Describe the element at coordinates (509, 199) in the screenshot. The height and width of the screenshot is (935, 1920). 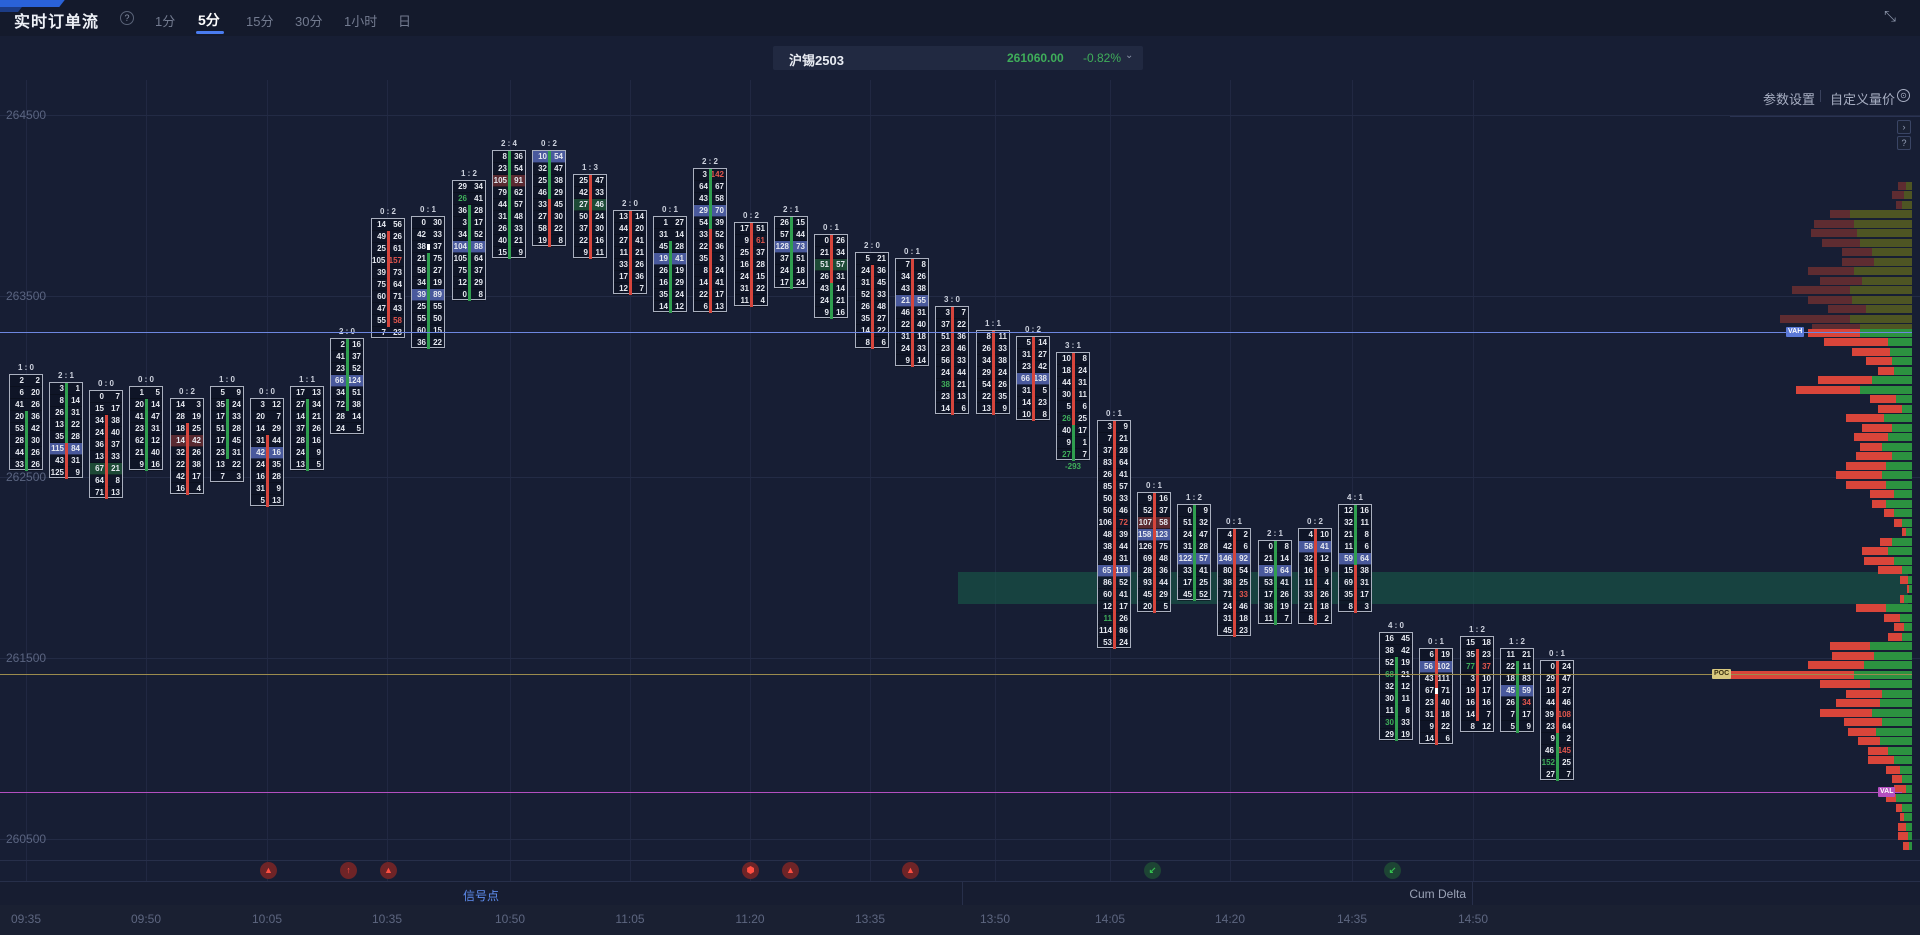
I see `footprint-candle: 2 : 4 8 36 23 54 105 91 79 62 44 57 31 48 26 33 40 21 15 9` at that location.